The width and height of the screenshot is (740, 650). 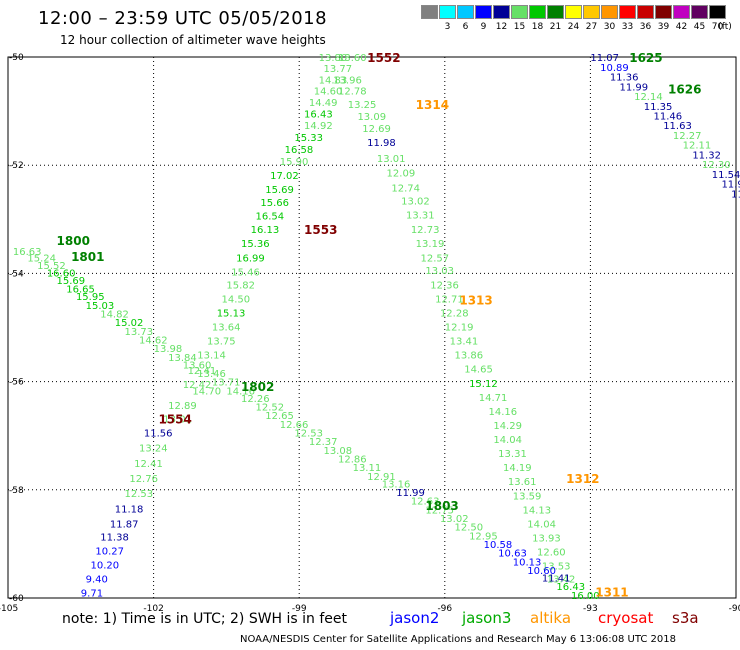 What do you see at coordinates (425, 230) in the screenshot?
I see `wave-height-value: 12.73` at bounding box center [425, 230].